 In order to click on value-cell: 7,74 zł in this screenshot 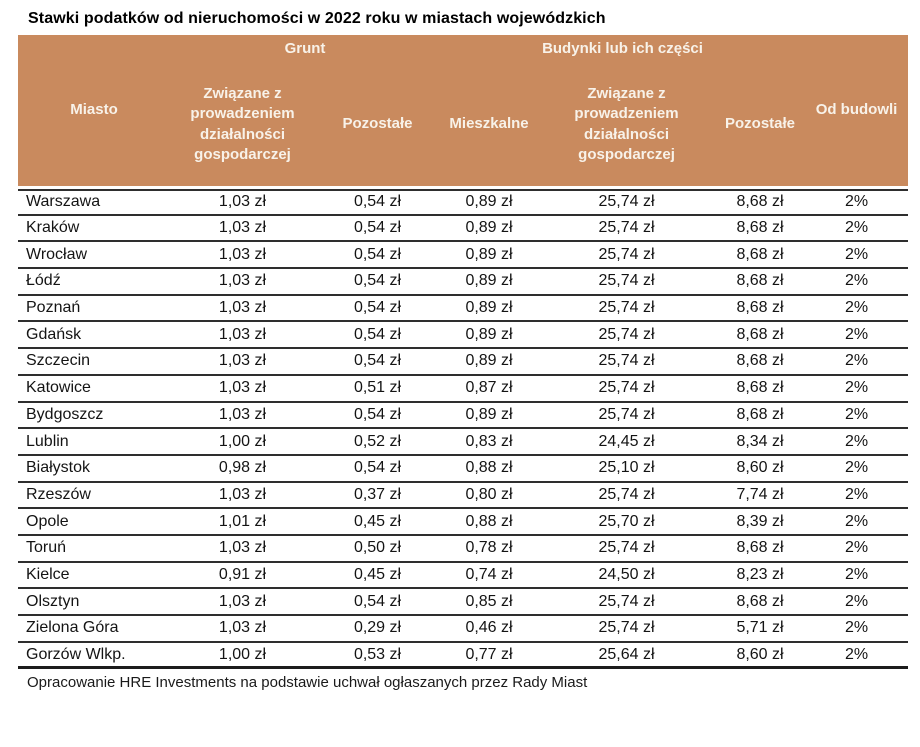, I will do `click(760, 496)`.